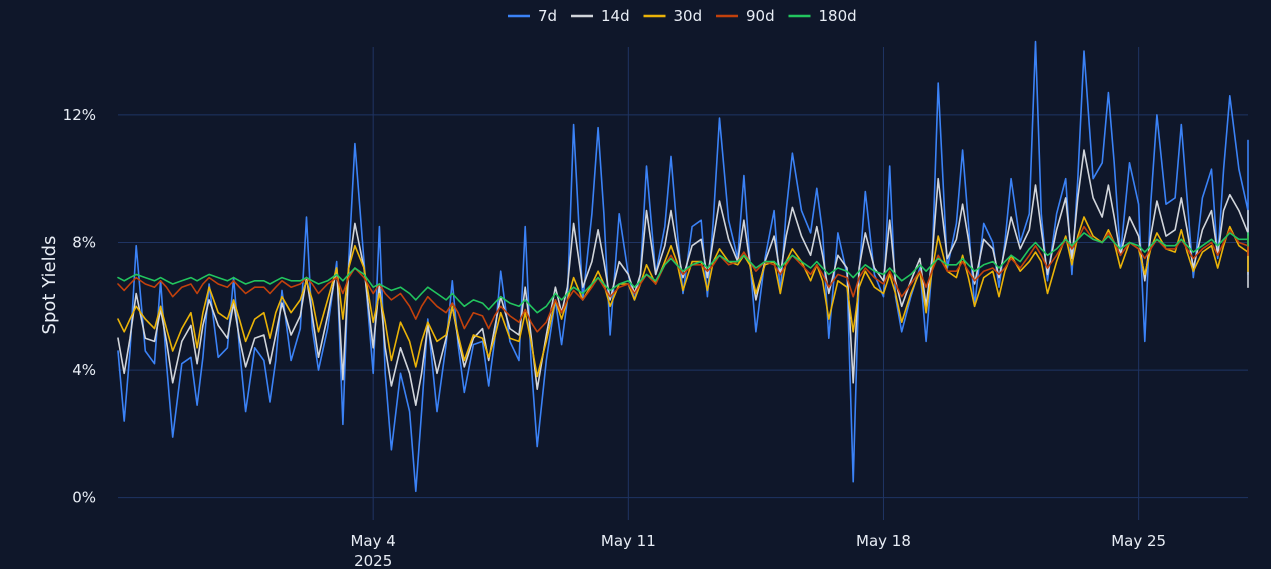  I want to click on x-tick-sublabel: 2025, so click(373, 560).